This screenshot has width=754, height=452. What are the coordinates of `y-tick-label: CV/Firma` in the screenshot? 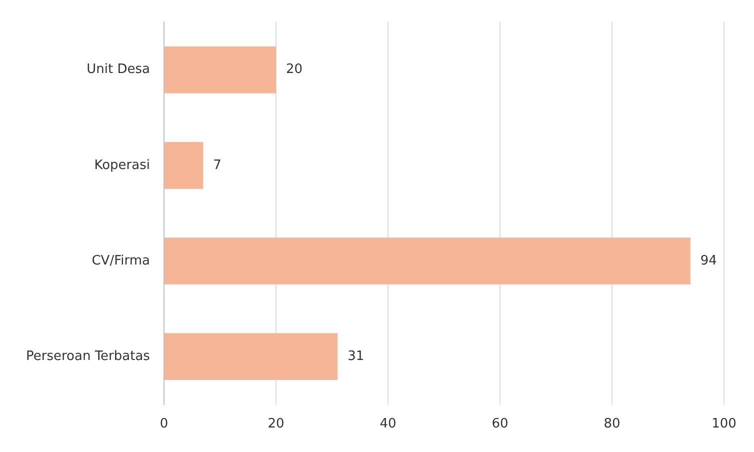 It's located at (121, 260).